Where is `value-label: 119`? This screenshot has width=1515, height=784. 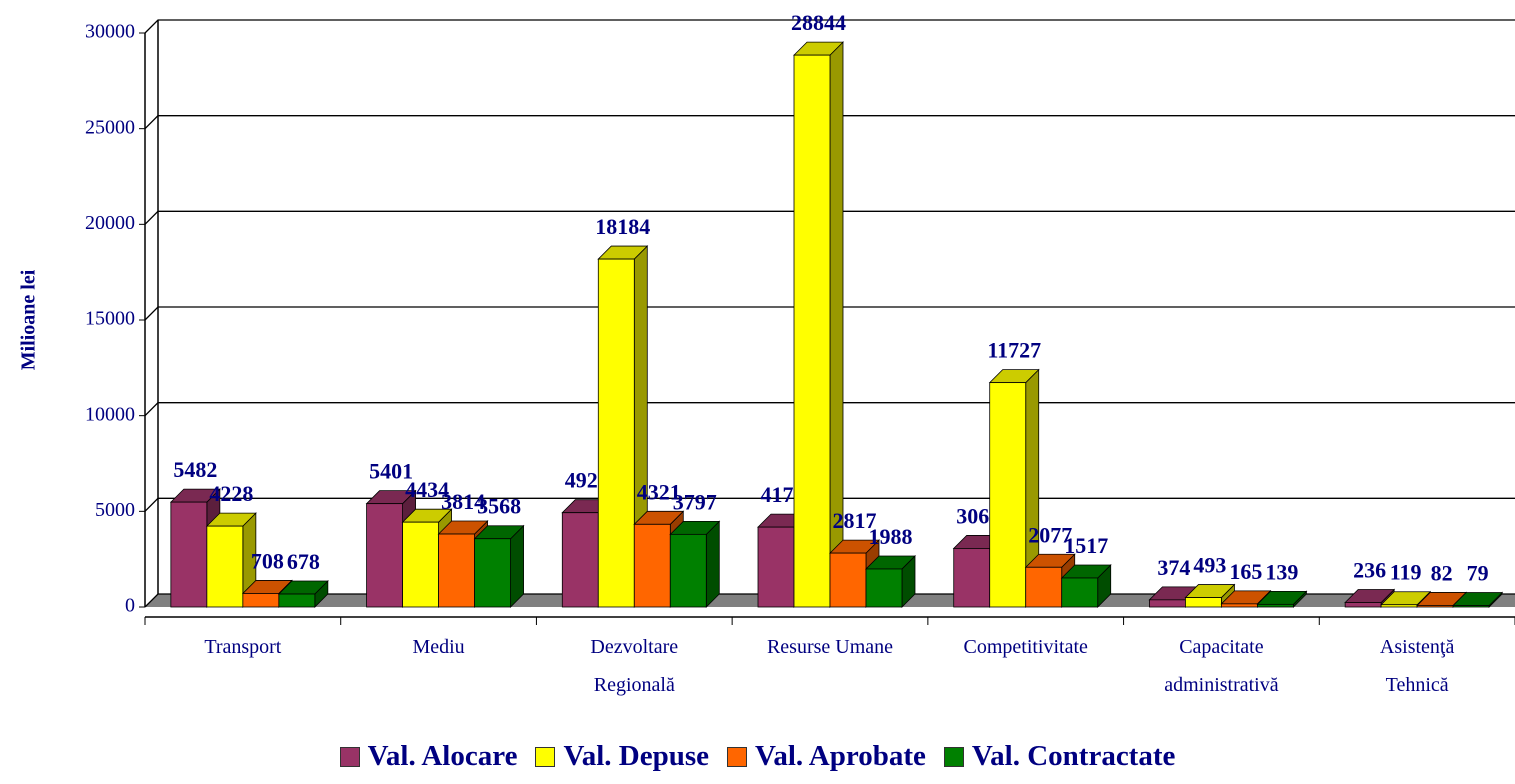 value-label: 119 is located at coordinates (1406, 572).